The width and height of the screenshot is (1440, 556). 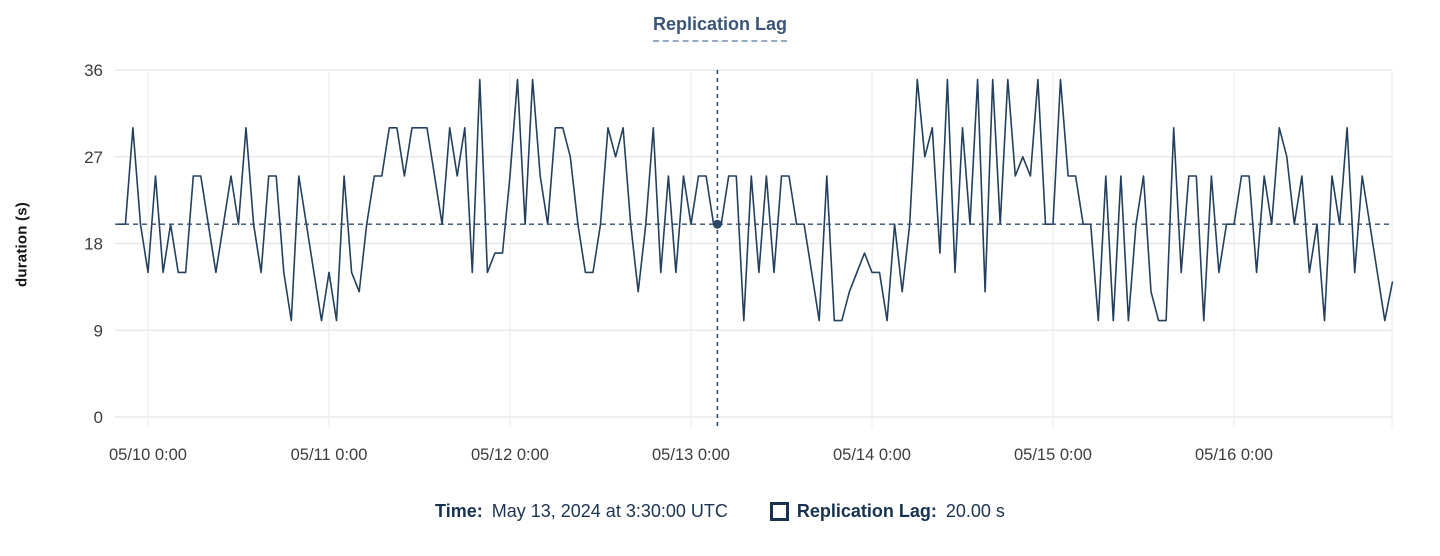 What do you see at coordinates (93, 157) in the screenshot?
I see `y-tick-label: 27` at bounding box center [93, 157].